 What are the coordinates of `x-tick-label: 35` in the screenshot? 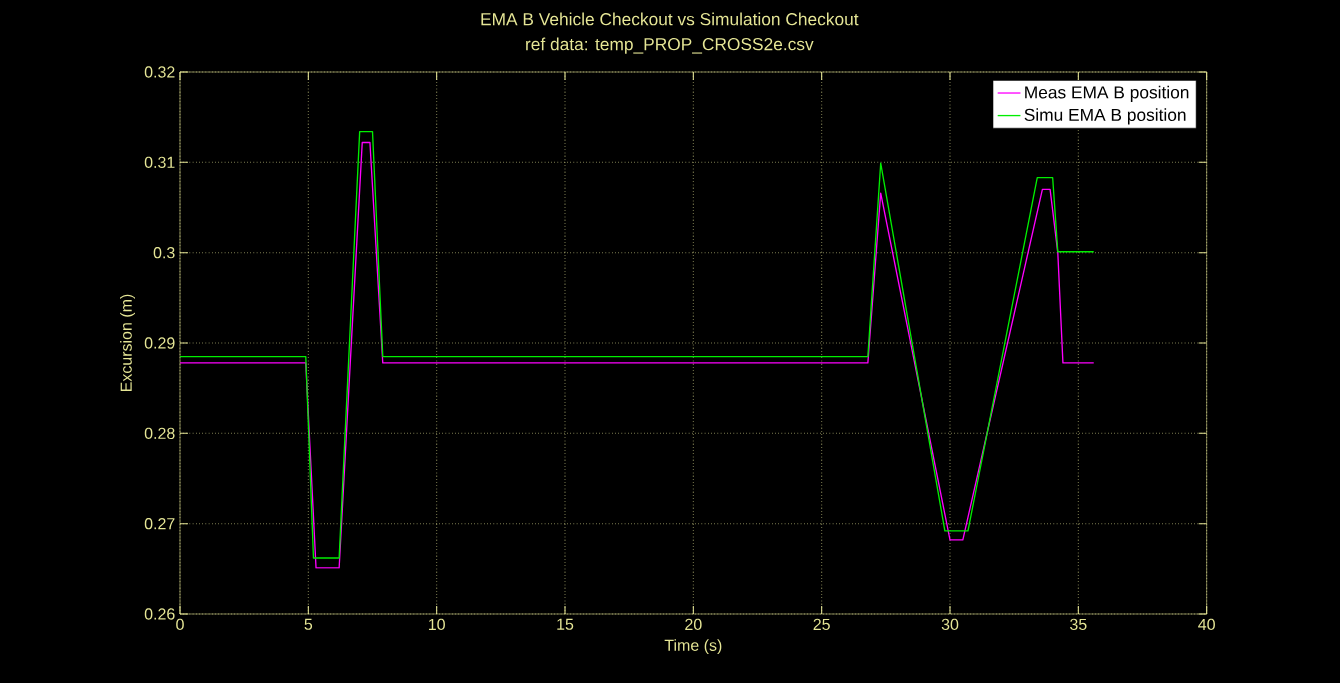 It's located at (1078, 624).